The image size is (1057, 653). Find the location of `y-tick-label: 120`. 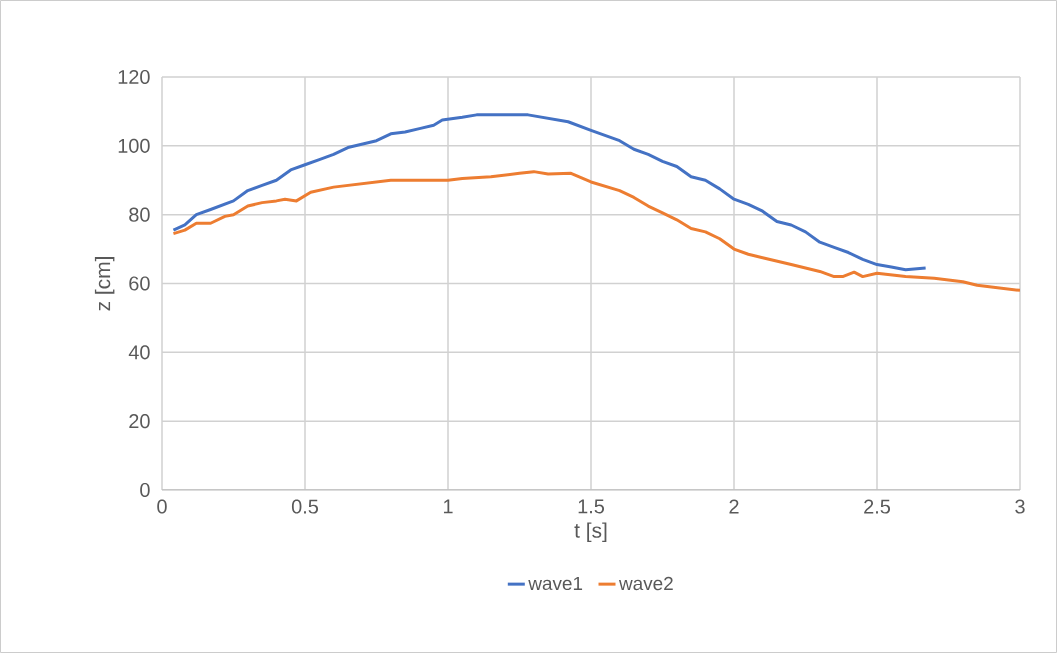

y-tick-label: 120 is located at coordinates (134, 77).